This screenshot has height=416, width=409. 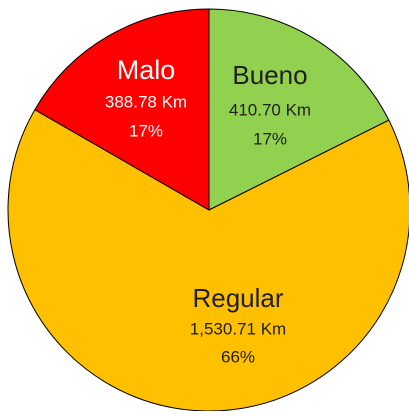 I want to click on slice-label: Malo, so click(x=146, y=70).